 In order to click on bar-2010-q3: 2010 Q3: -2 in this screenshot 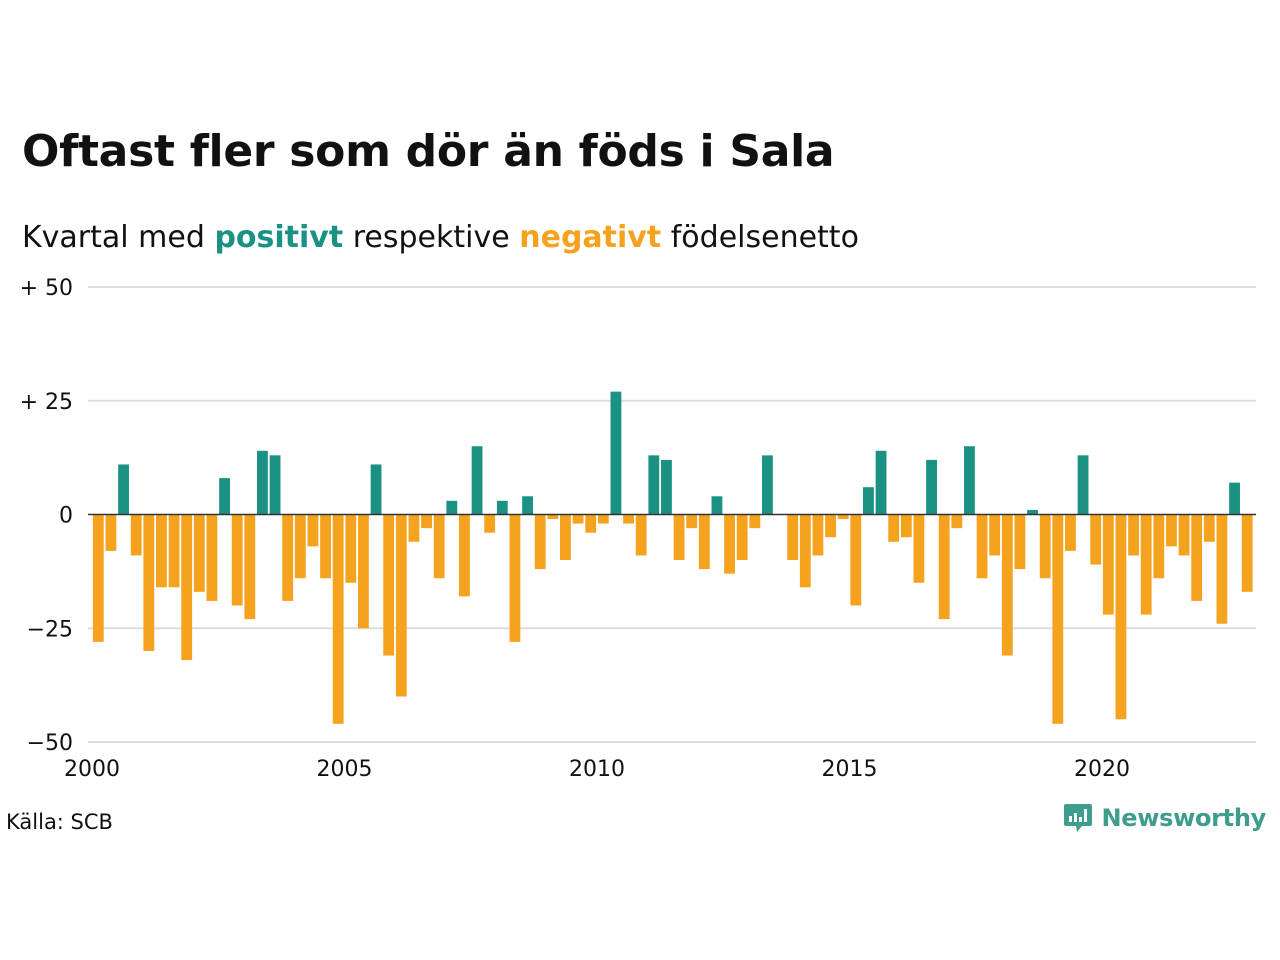, I will do `click(628, 519)`.